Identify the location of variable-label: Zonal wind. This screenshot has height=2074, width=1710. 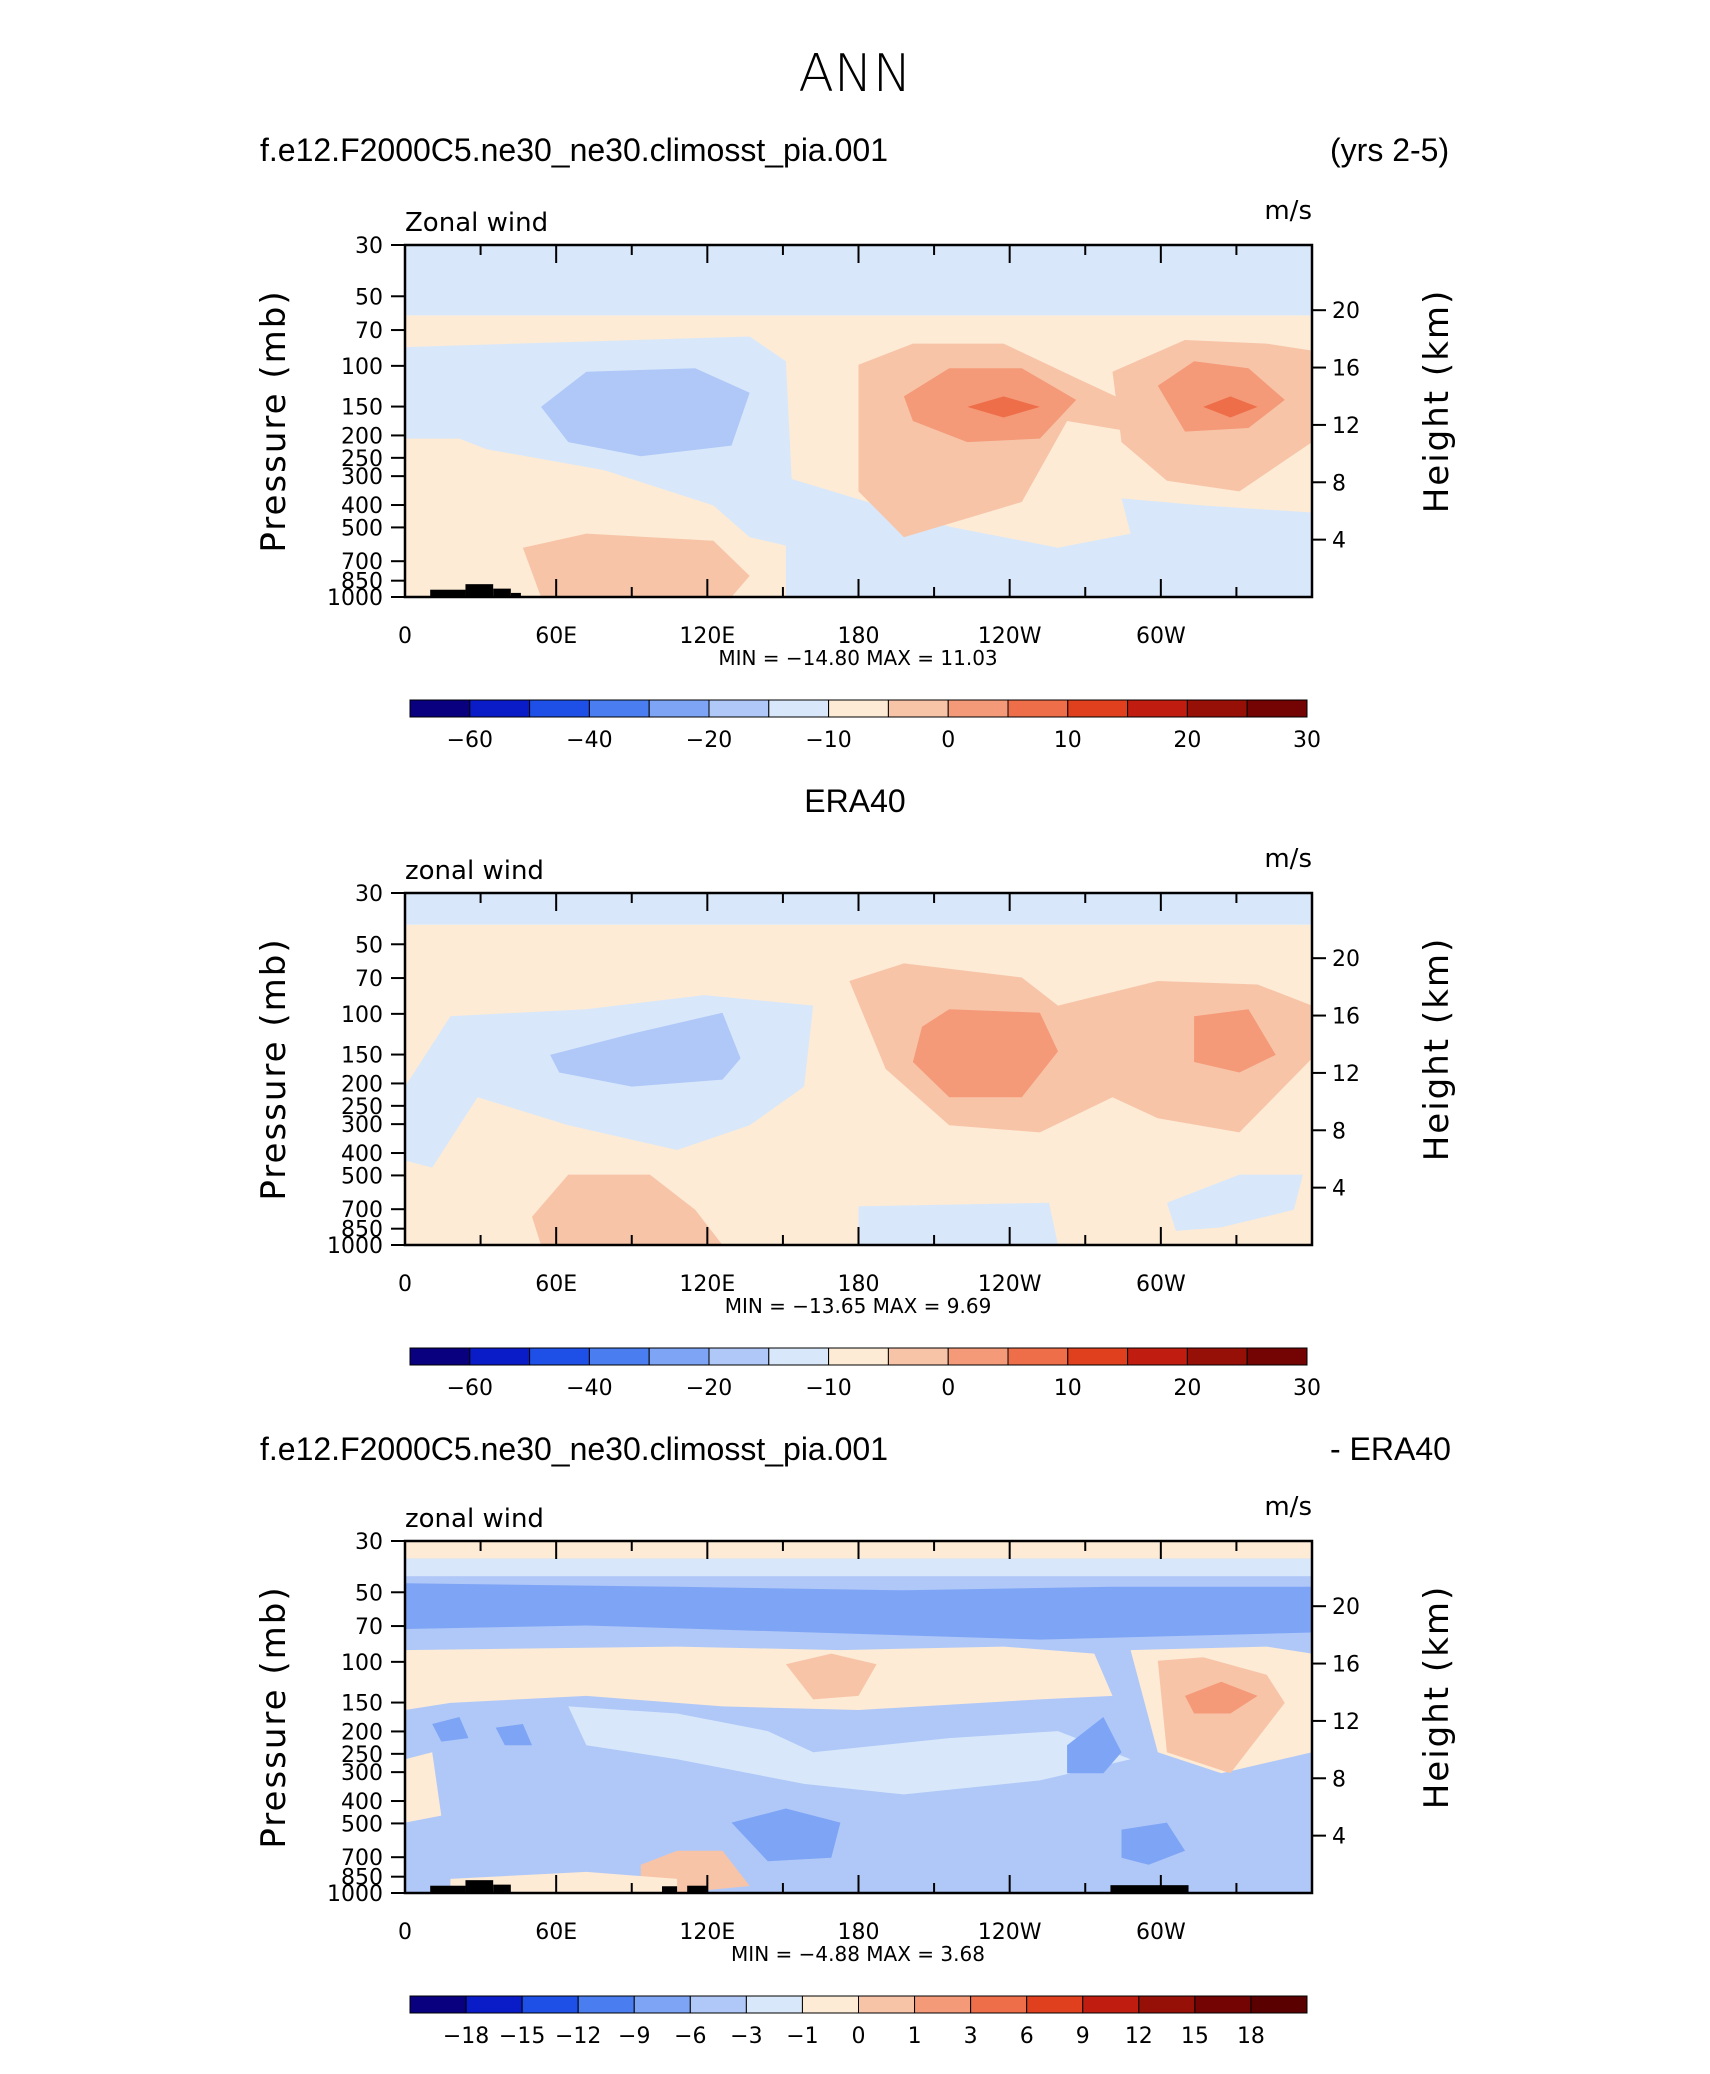
(476, 223).